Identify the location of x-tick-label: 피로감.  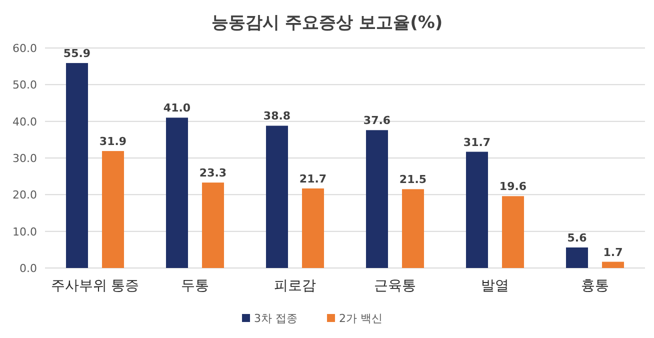
(295, 286).